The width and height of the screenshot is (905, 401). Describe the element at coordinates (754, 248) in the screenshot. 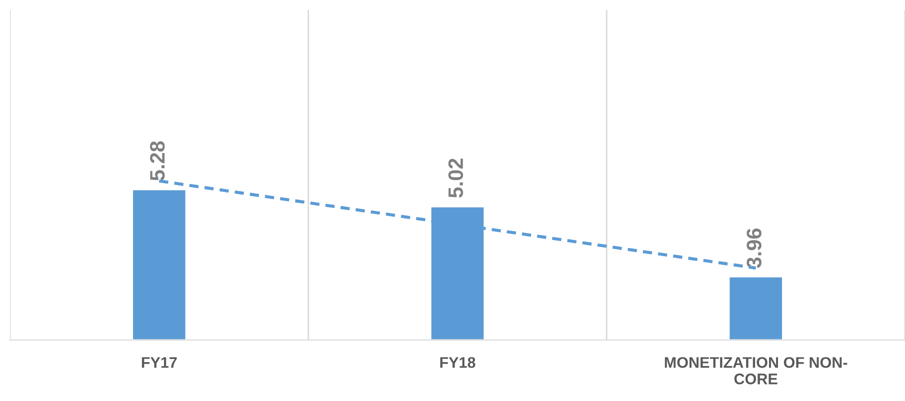

I see `data-label: 3.96` at that location.